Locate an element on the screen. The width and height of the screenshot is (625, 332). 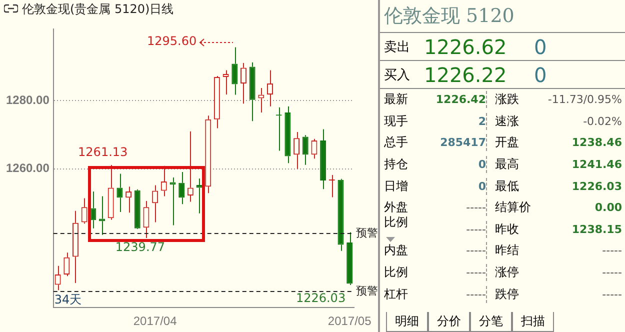
x-tick-label: 2017/04 is located at coordinates (155, 321).